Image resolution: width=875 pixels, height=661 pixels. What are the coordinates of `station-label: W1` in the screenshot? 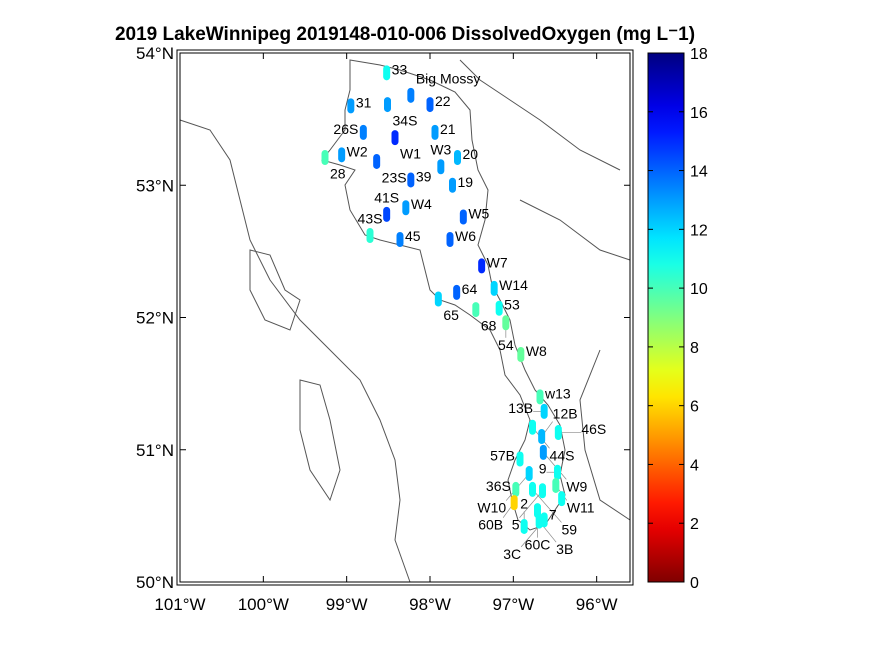 It's located at (410, 154).